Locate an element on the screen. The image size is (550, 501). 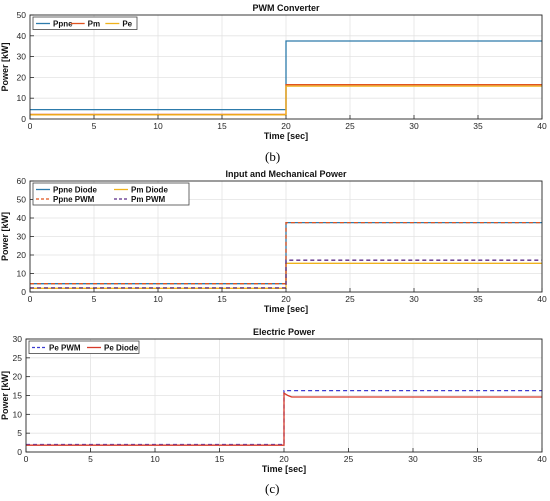
legend-label-pm-pwm: Pm PWM is located at coordinates (148, 199).